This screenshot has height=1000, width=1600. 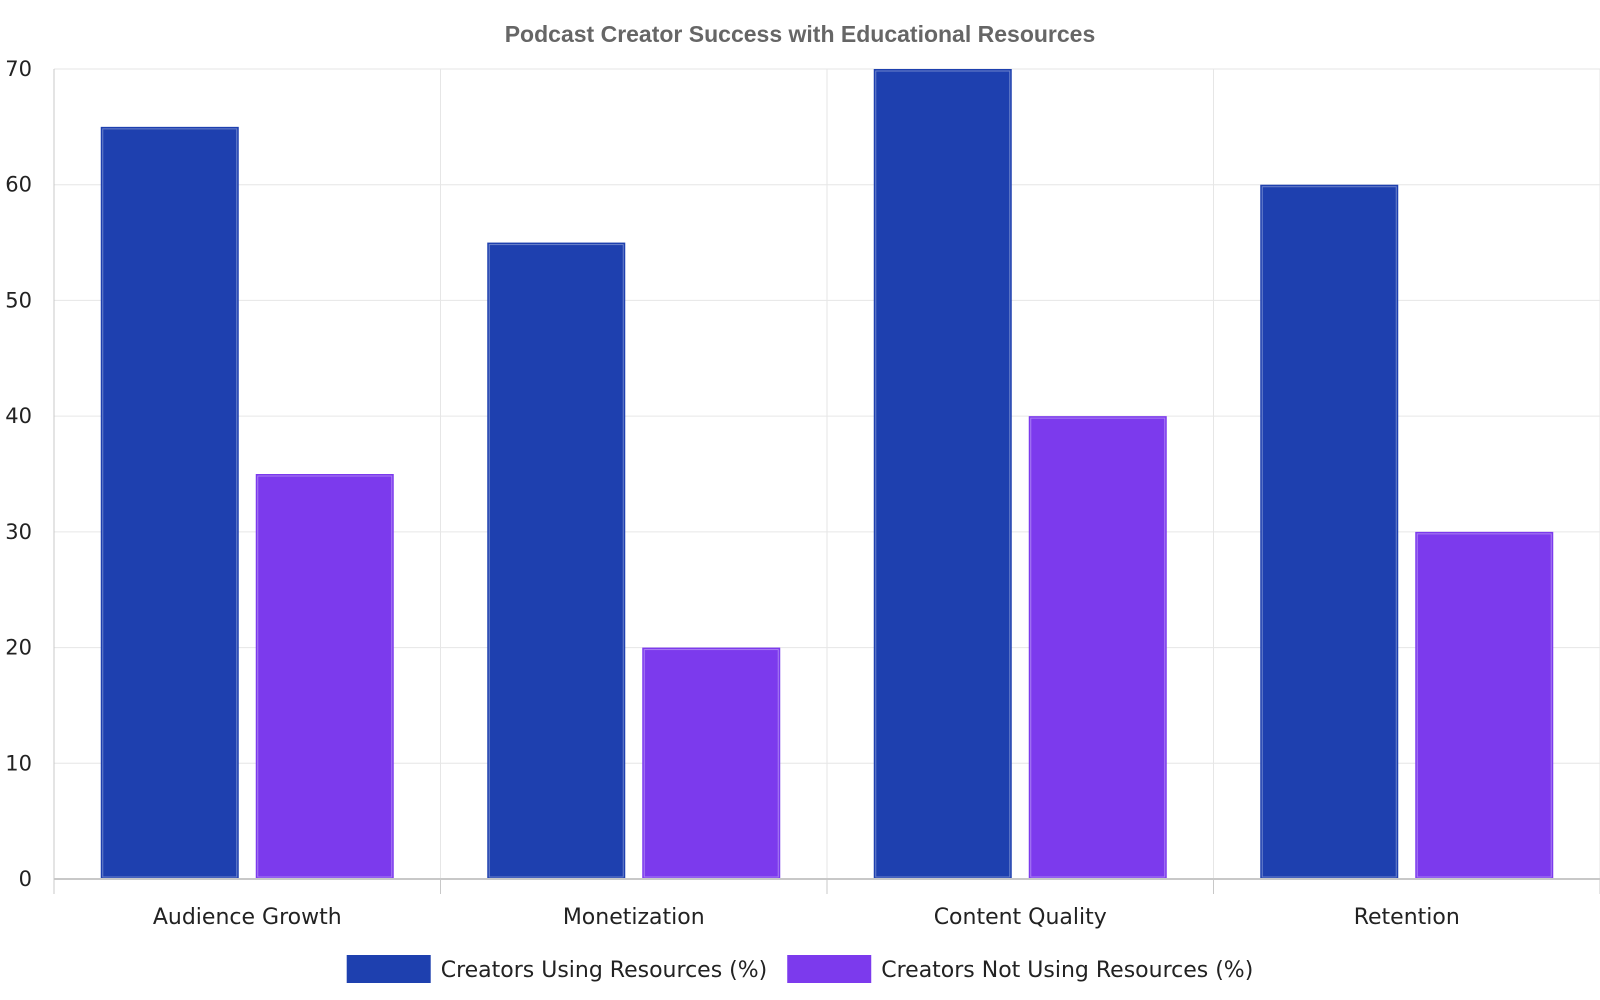 I want to click on x-category-label: Retention, so click(x=1407, y=917).